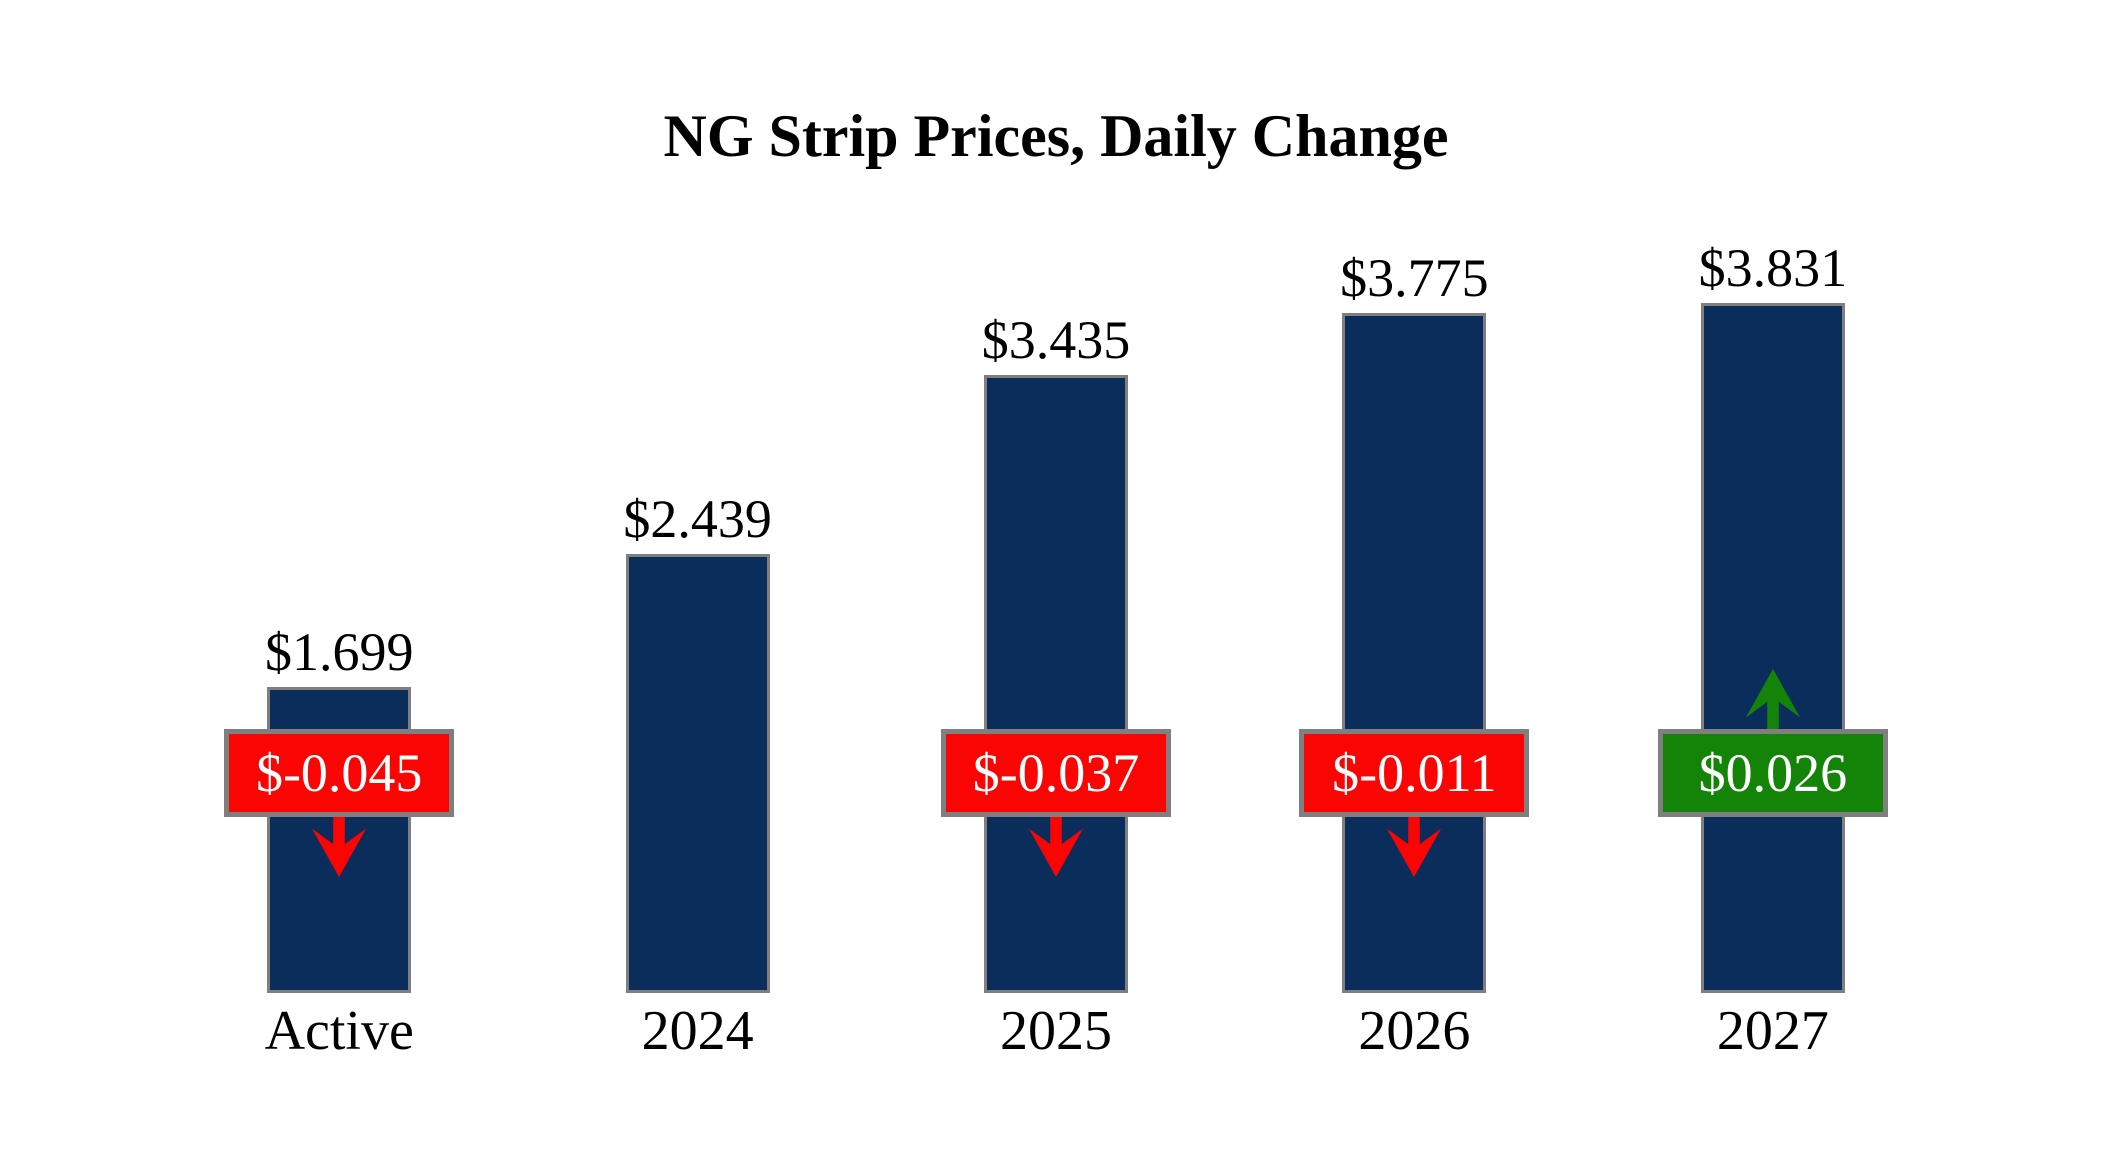  What do you see at coordinates (1056, 773) in the screenshot?
I see `change-badge: $-0.037` at bounding box center [1056, 773].